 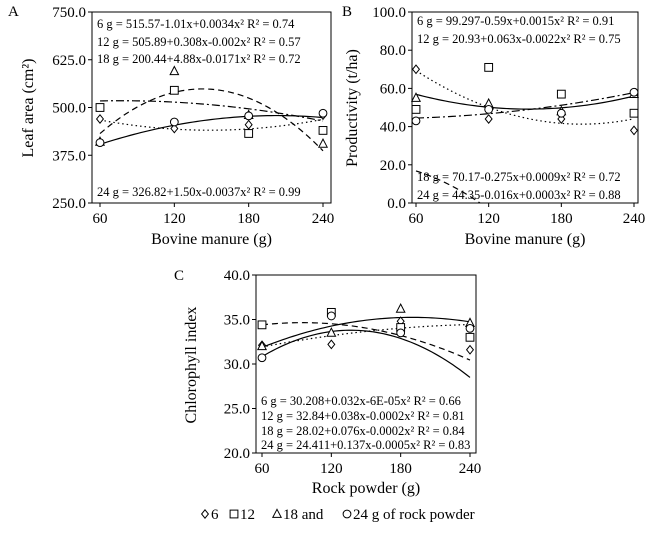 What do you see at coordinates (237, 410) in the screenshot?
I see `y-tick-label: 25.0` at bounding box center [237, 410].